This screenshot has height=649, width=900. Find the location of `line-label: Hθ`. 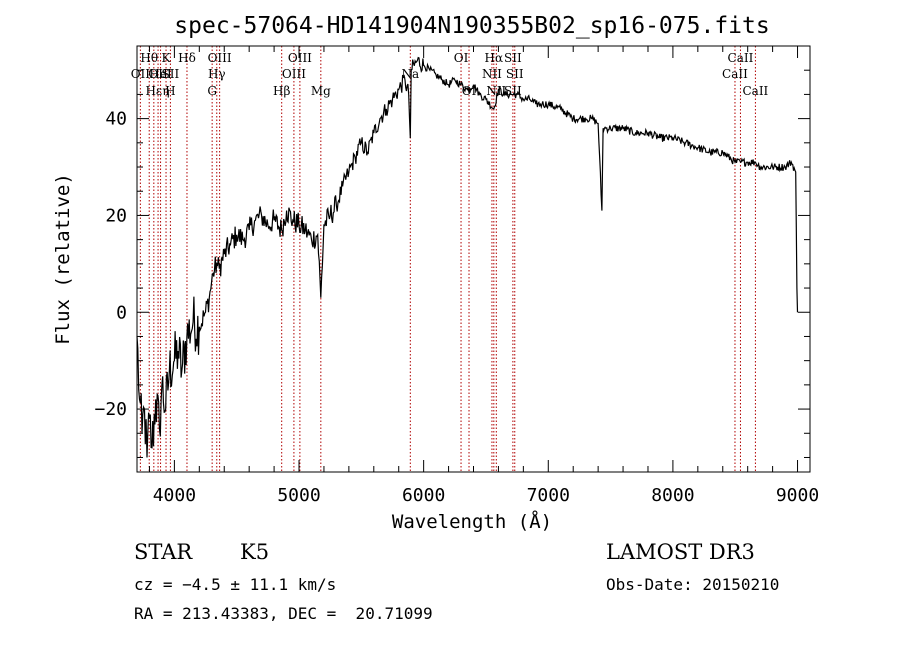

line-label: Hθ is located at coordinates (149, 58).